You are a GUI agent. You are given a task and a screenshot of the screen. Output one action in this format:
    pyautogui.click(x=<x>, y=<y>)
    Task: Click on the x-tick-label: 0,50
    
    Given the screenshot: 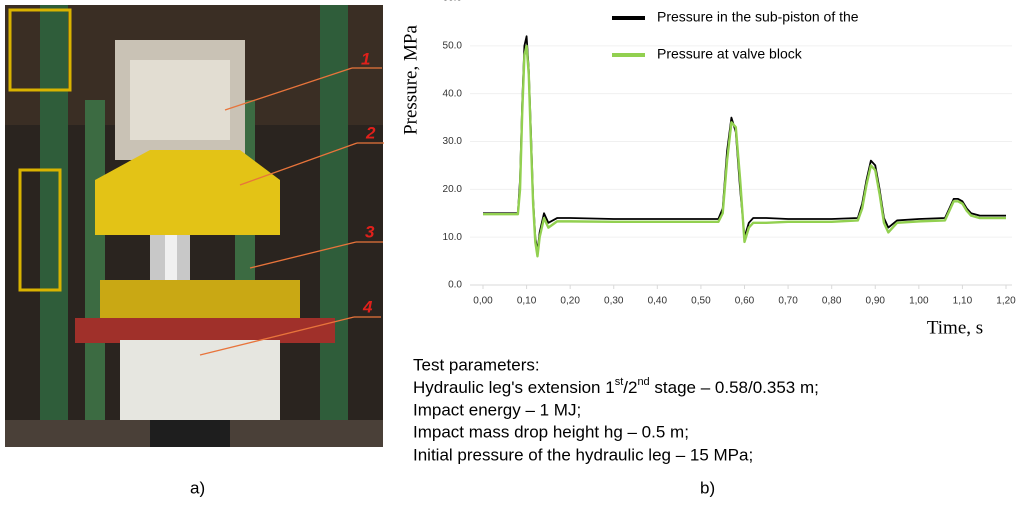 What is the action you would take?
    pyautogui.click(x=701, y=301)
    